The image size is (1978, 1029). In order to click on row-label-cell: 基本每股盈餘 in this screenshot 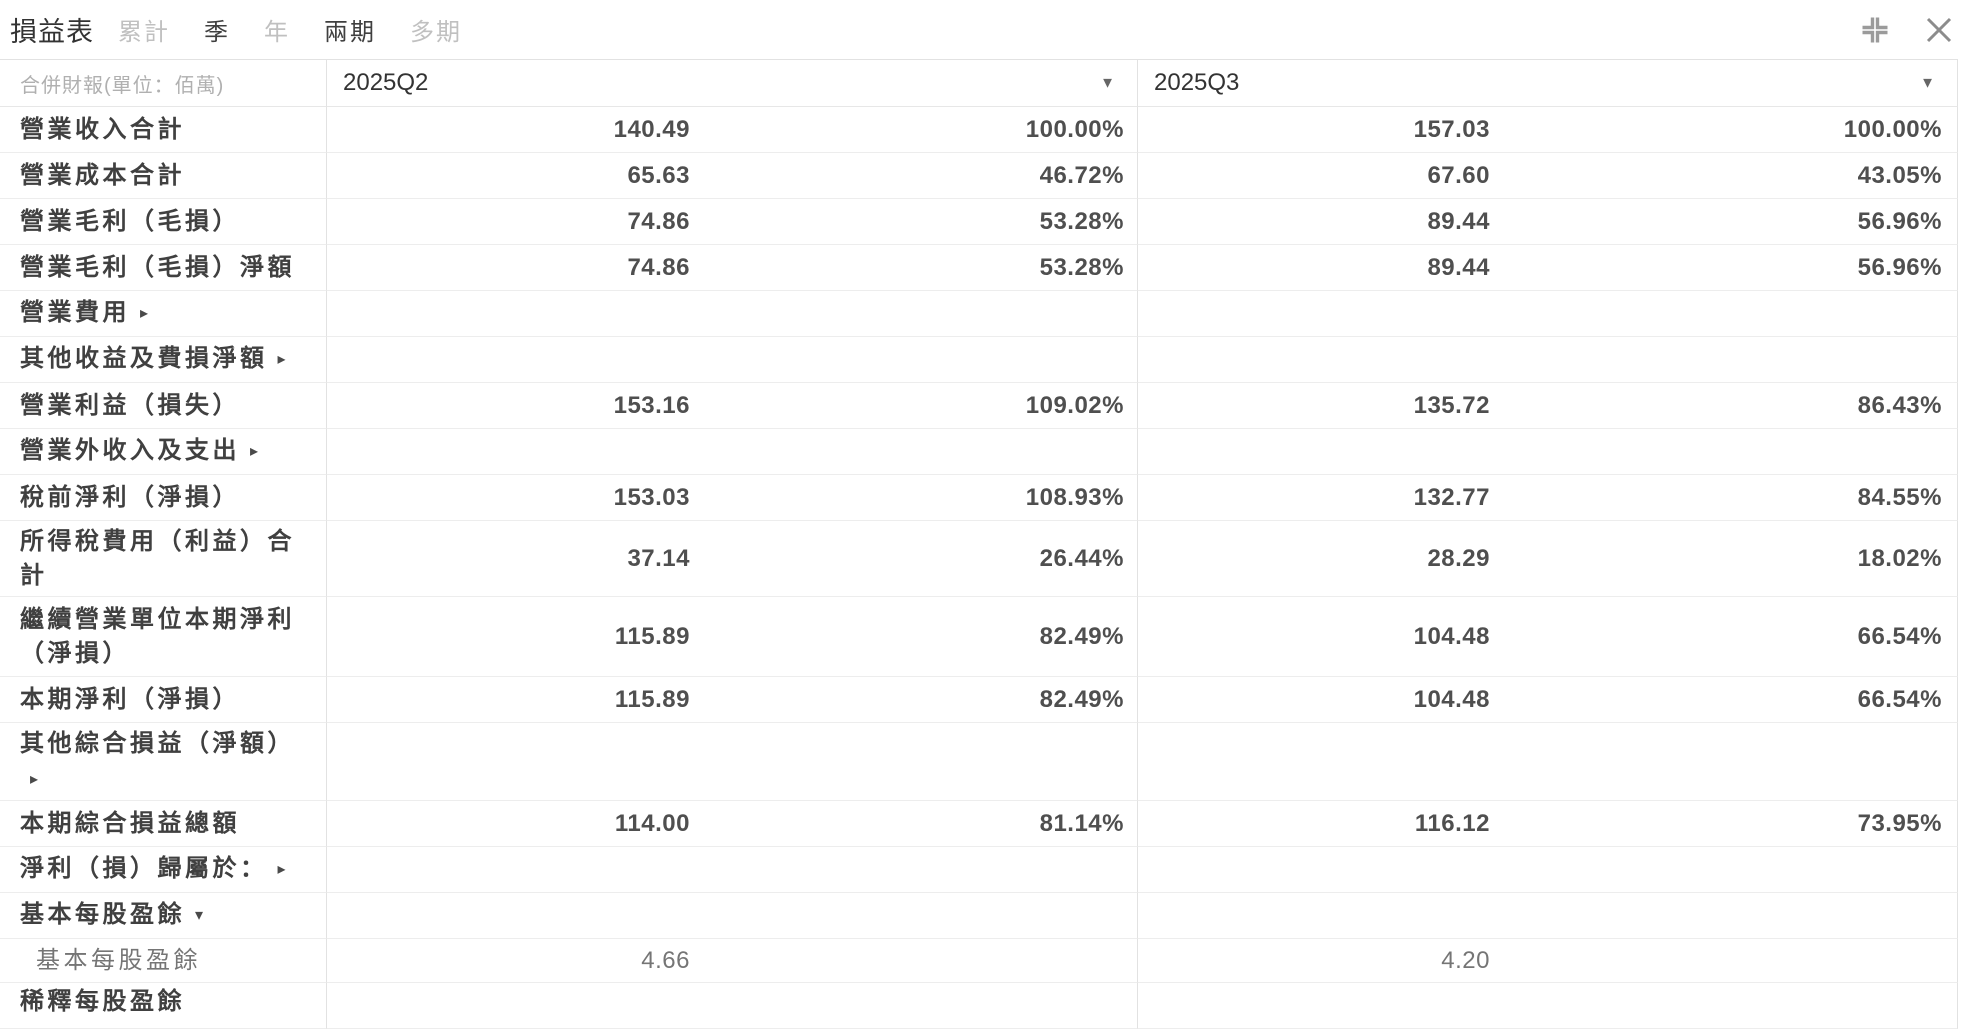, I will do `click(163, 961)`.